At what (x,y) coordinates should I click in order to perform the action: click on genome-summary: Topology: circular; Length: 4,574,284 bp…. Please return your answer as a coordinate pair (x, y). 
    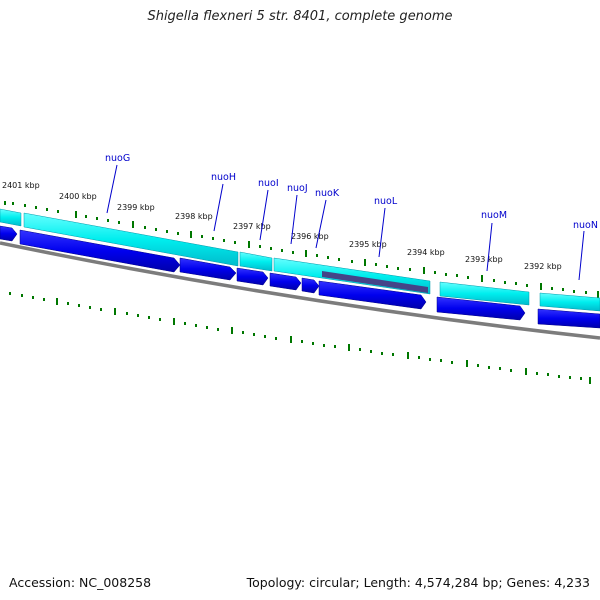
    Looking at the image, I should click on (418, 582).